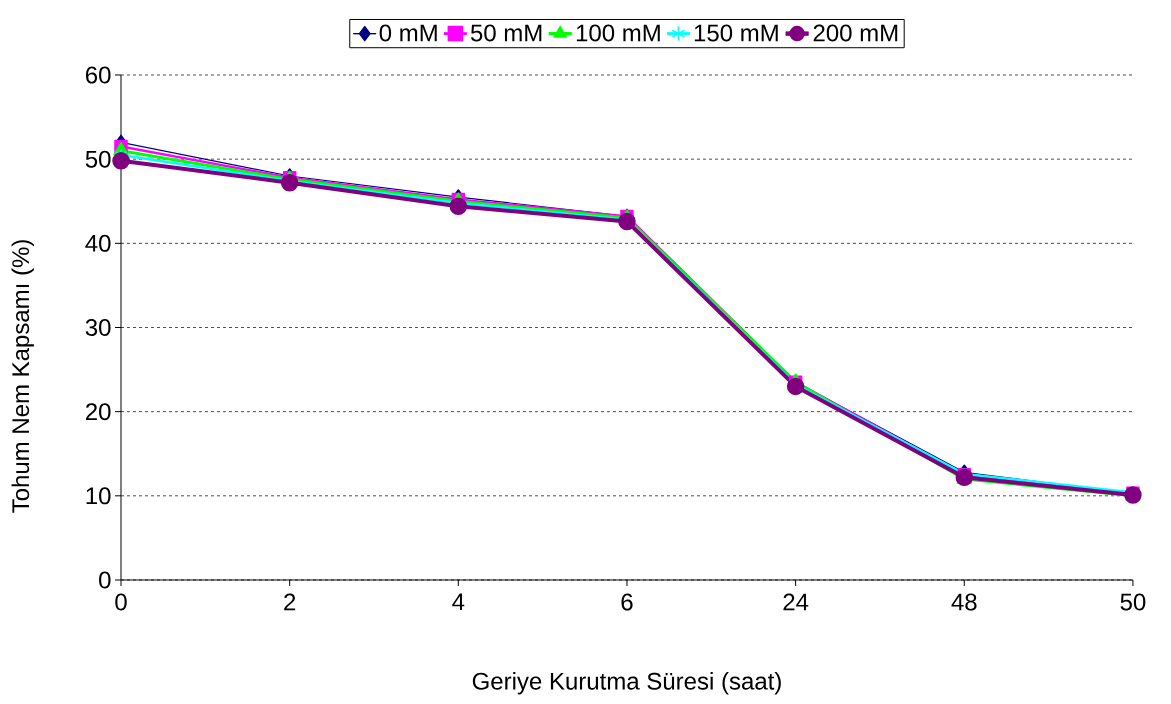 This screenshot has height=704, width=1171. What do you see at coordinates (618, 33) in the screenshot?
I see `legend-label: 100 mM` at bounding box center [618, 33].